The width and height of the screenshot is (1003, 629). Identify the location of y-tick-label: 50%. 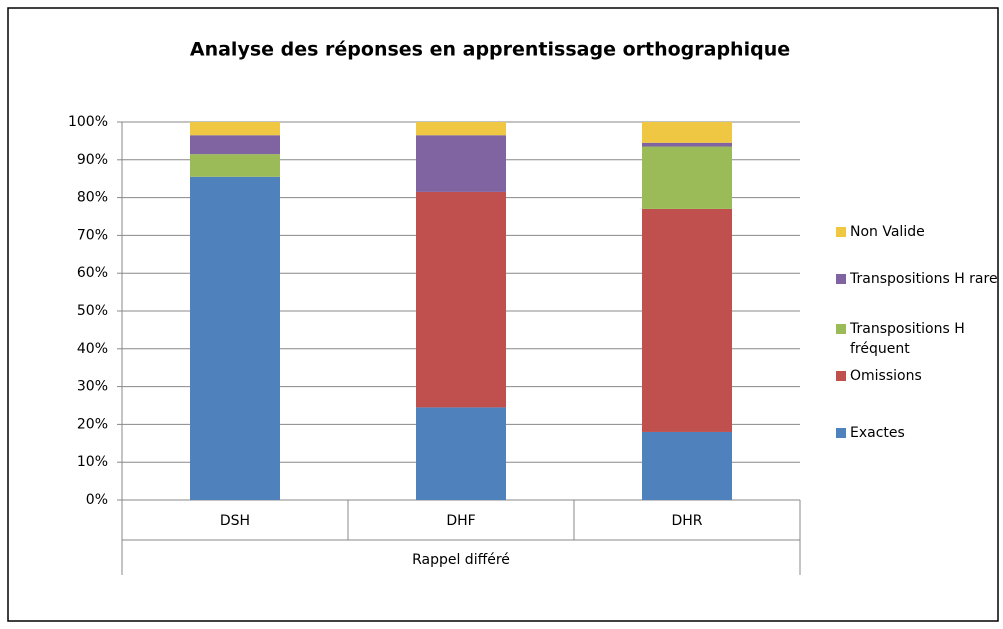
(92, 311).